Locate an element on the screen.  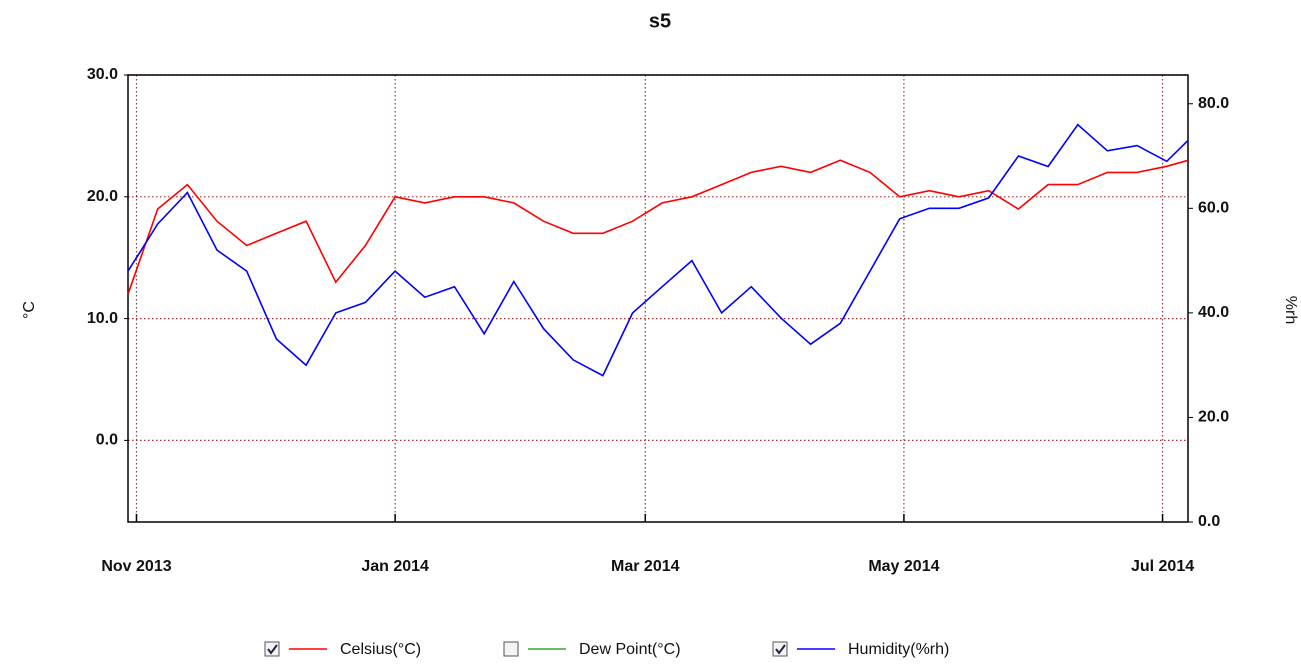
y-tick-label: 20.0 is located at coordinates (102, 196).